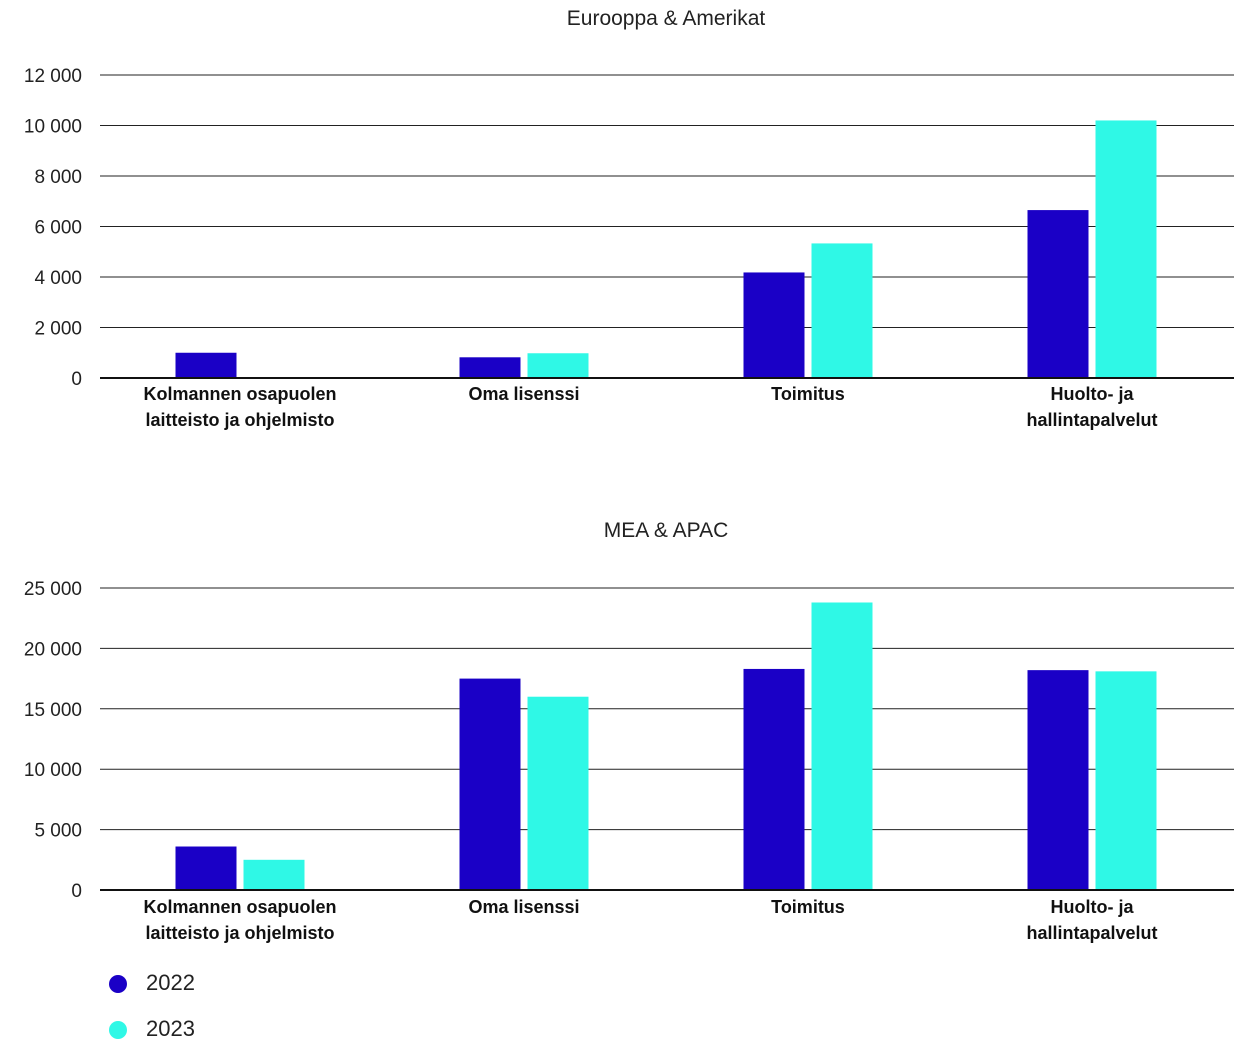 This screenshot has height=1039, width=1246. Describe the element at coordinates (666, 530) in the screenshot. I see `chart-title: MEA & APAC` at that location.